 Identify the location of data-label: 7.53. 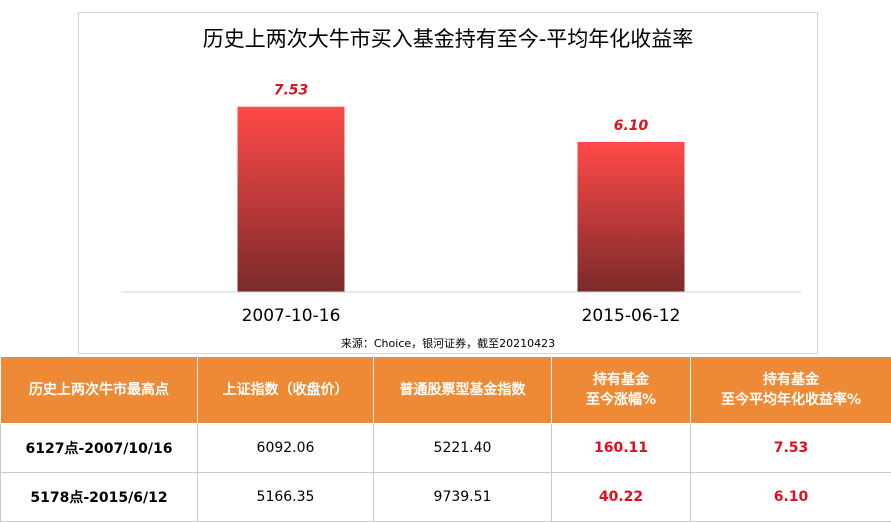
(291, 91).